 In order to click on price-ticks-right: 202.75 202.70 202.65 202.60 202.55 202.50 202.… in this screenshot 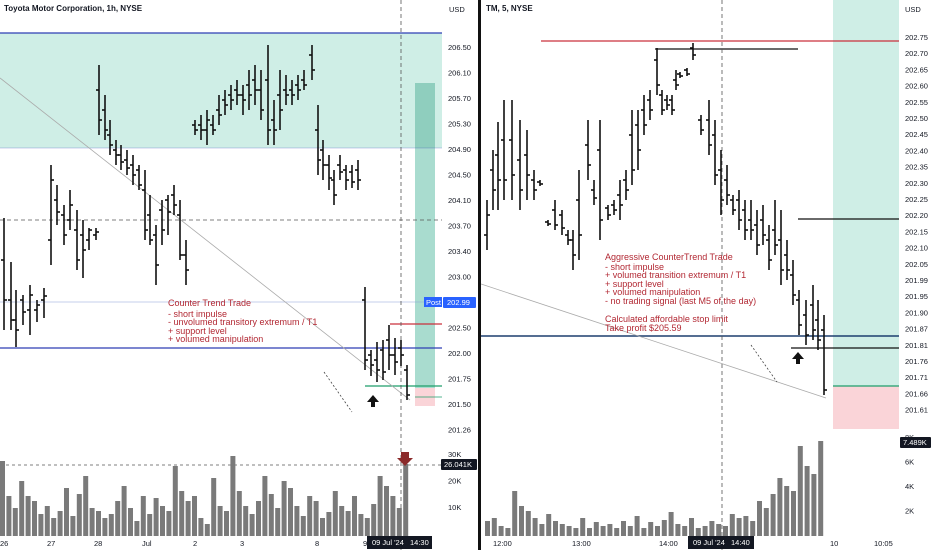, I will do `click(916, 224)`.